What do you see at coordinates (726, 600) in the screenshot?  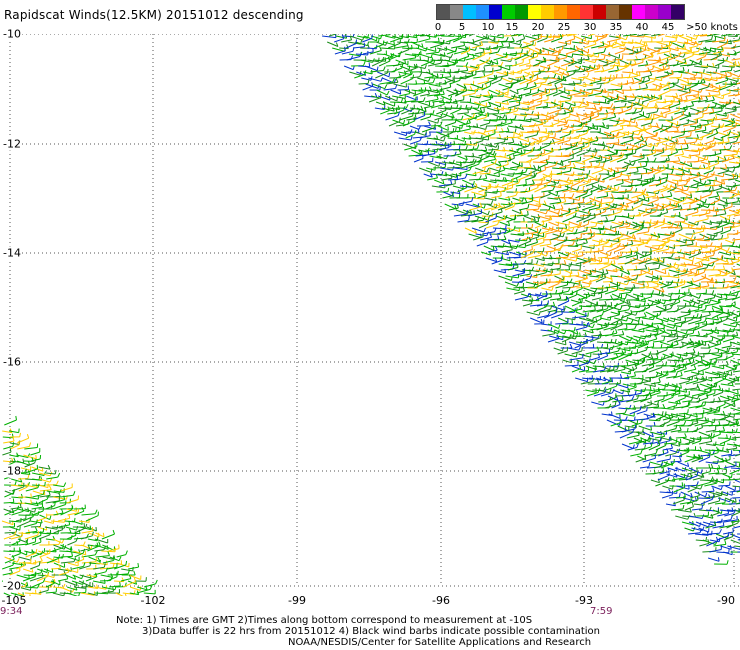 I see `longitude-label: -90` at bounding box center [726, 600].